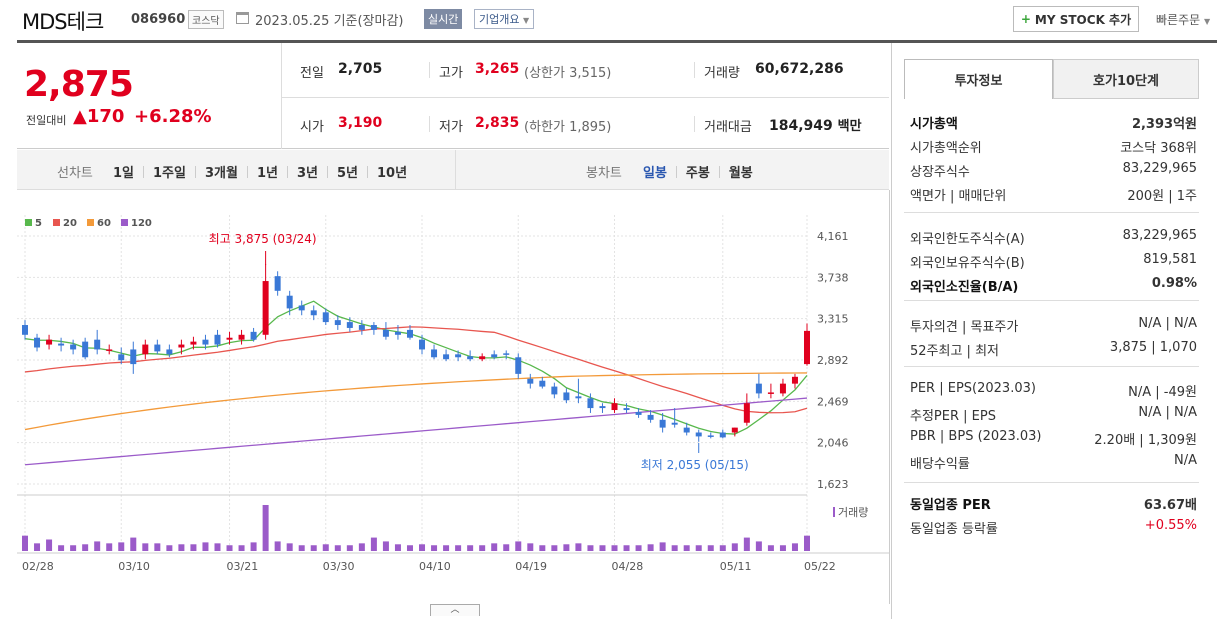  Describe the element at coordinates (221, 173) in the screenshot. I see `period-tab: 3개월` at that location.